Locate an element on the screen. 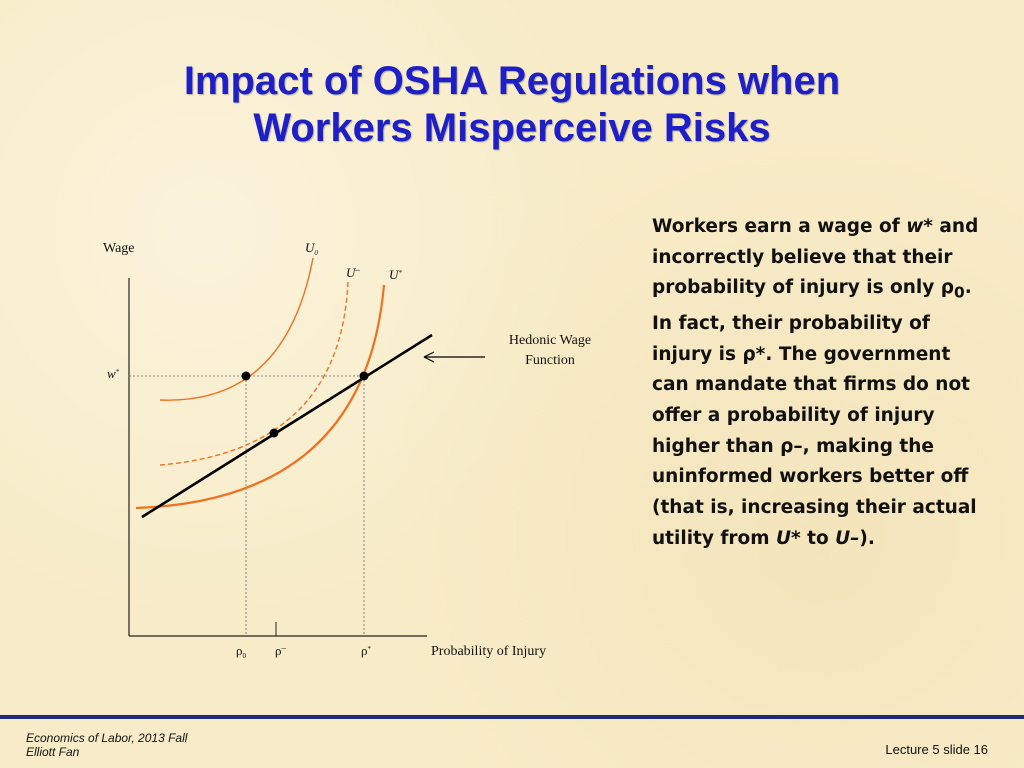 The height and width of the screenshot is (768, 1024). ubar-label: U– is located at coordinates (353, 272).